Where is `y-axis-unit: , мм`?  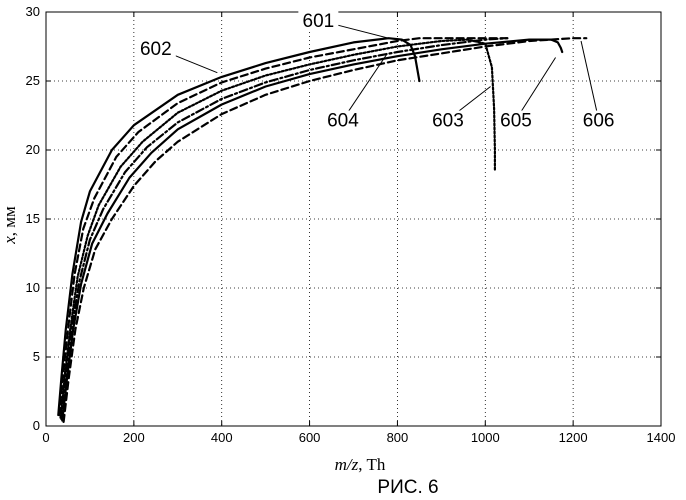 y-axis-unit: , мм is located at coordinates (9, 221).